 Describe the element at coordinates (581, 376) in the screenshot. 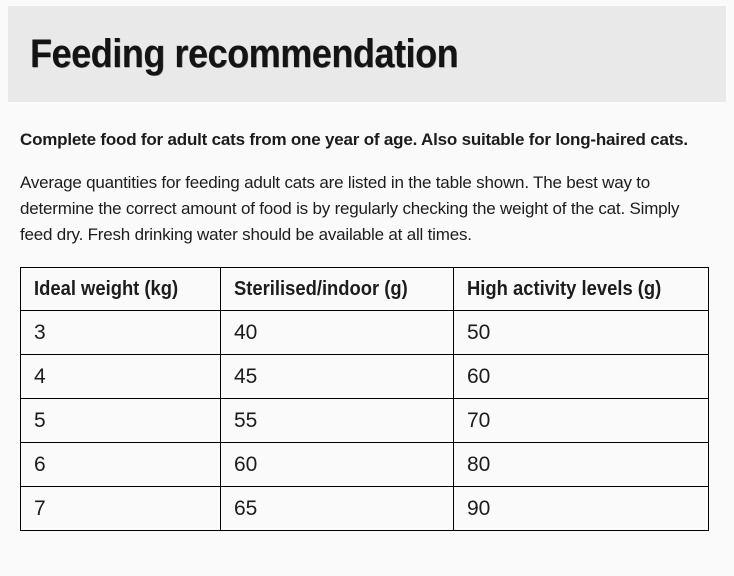

I see `table-cell-high-activity: 60` at that location.